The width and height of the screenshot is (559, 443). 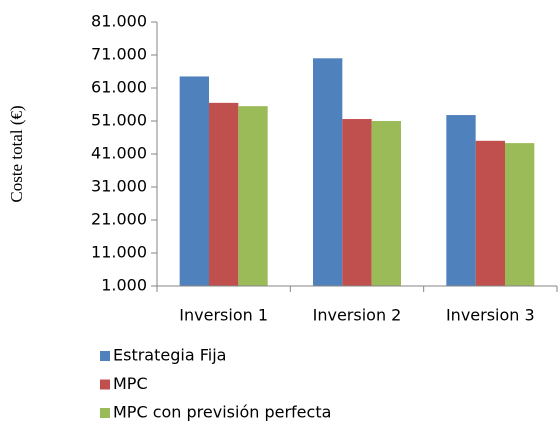 What do you see at coordinates (119, 153) in the screenshot?
I see `y-tick-label: 41.000` at bounding box center [119, 153].